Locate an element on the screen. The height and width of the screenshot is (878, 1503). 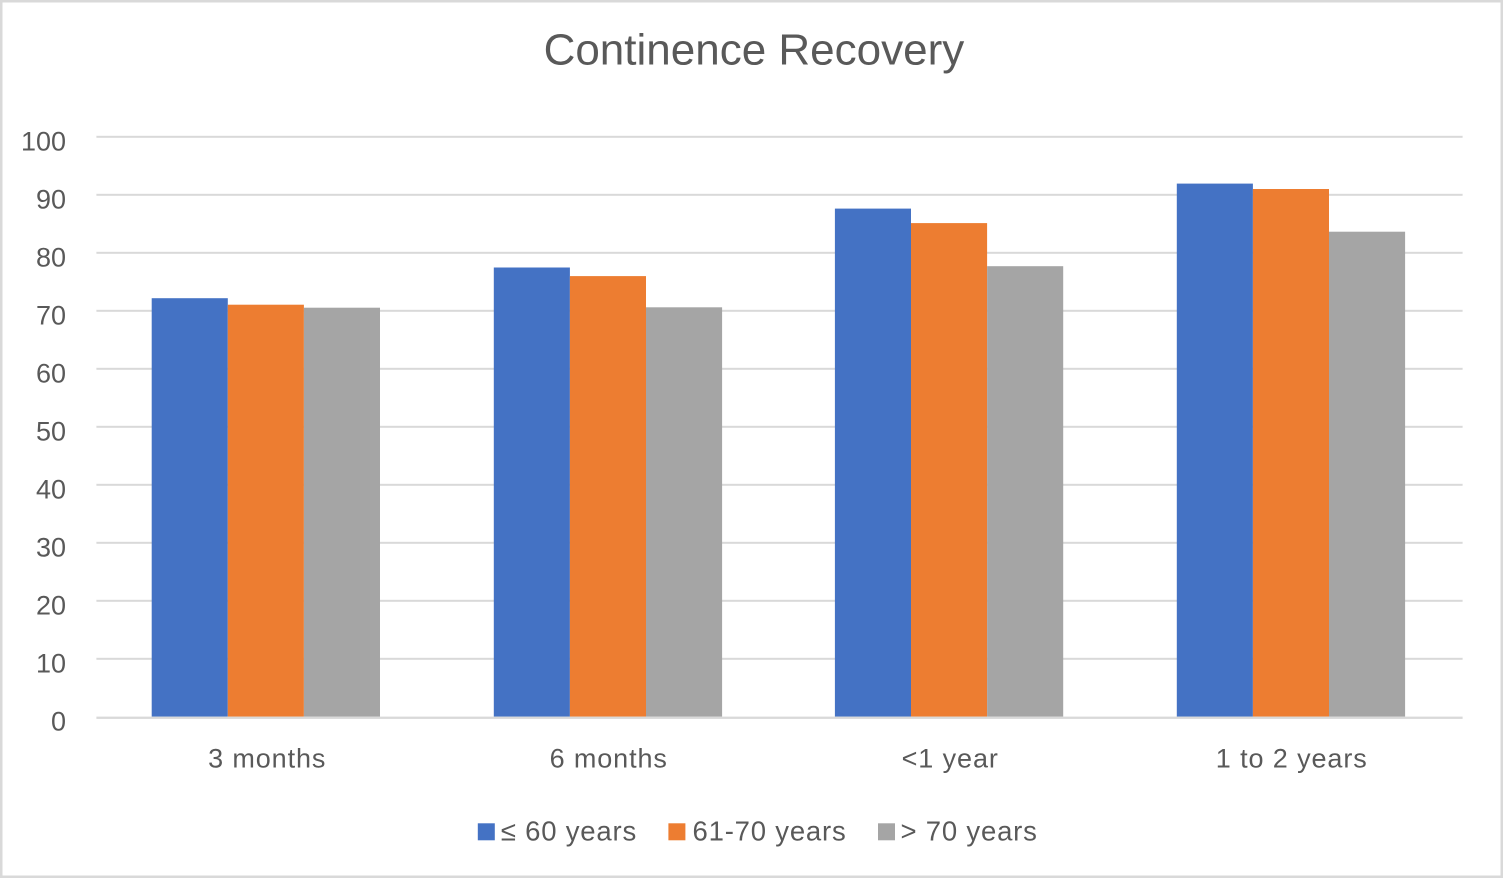
svg-text: <1 year is located at coordinates (950, 759).